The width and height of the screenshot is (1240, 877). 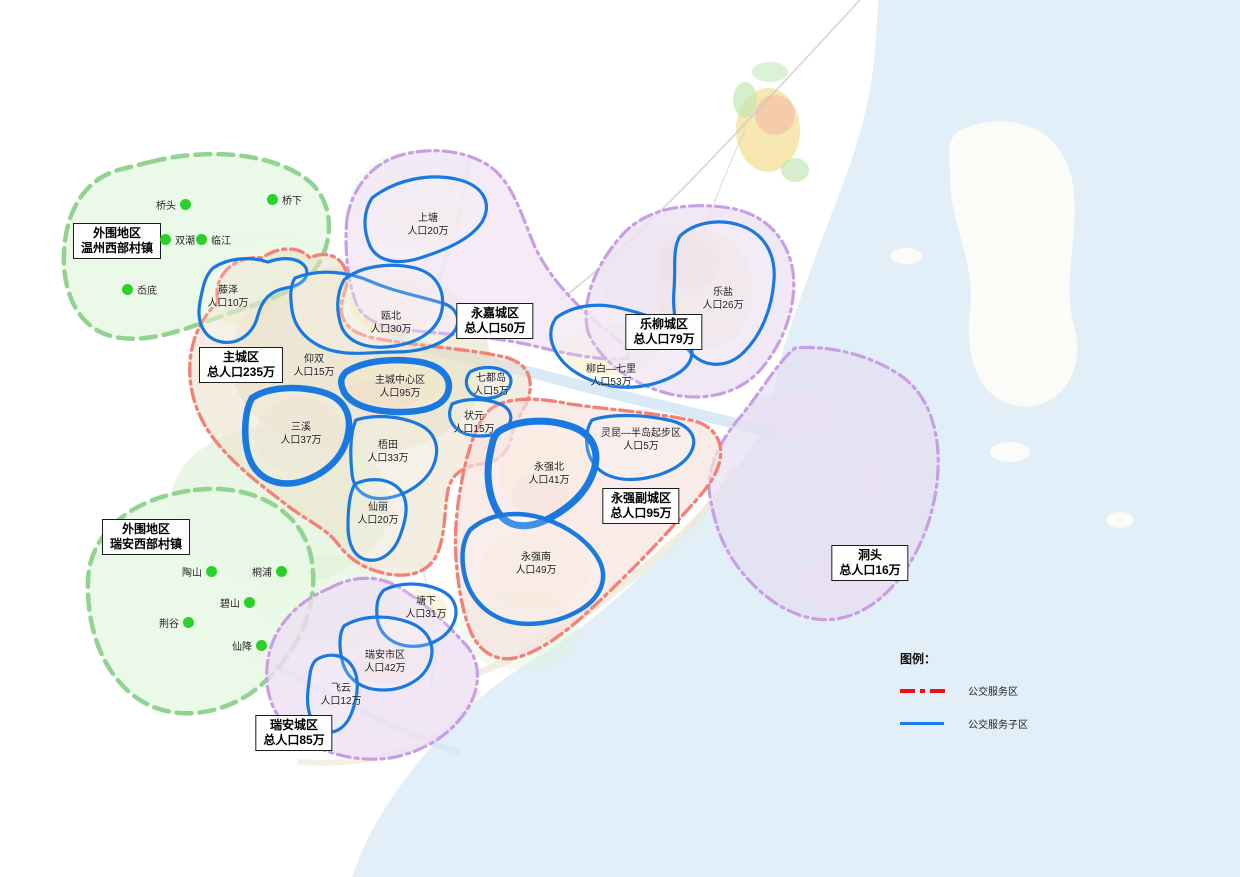 I want to click on service-area-name: 瑞安城区, so click(x=294, y=725).